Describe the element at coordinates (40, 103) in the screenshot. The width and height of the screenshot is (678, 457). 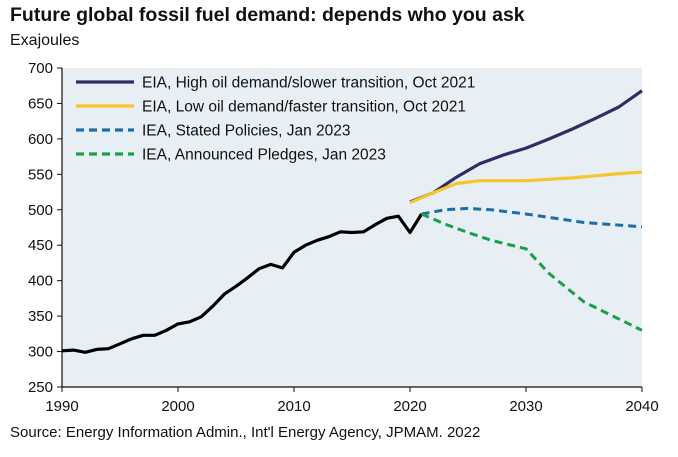
I see `y-tick-label: 650` at that location.